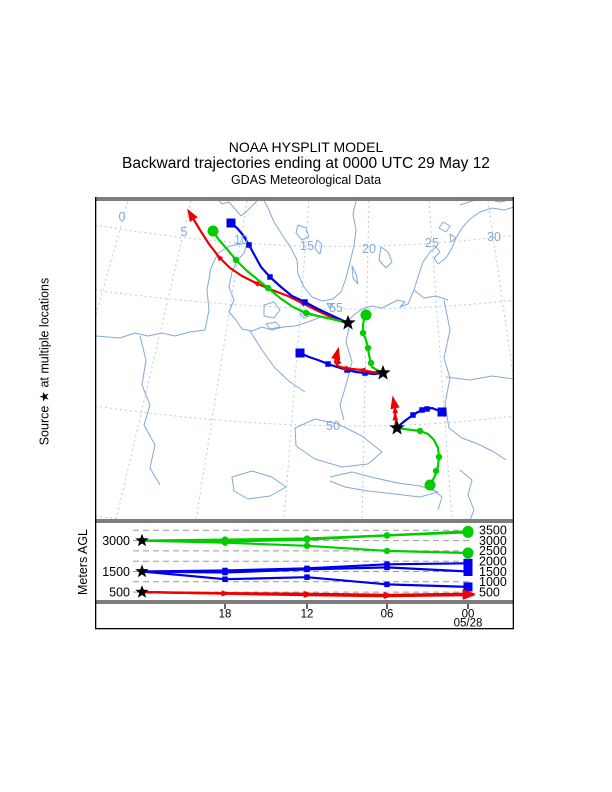 The width and height of the screenshot is (612, 792). Describe the element at coordinates (513, 413) in the screenshot. I see `frame-right-line` at that location.